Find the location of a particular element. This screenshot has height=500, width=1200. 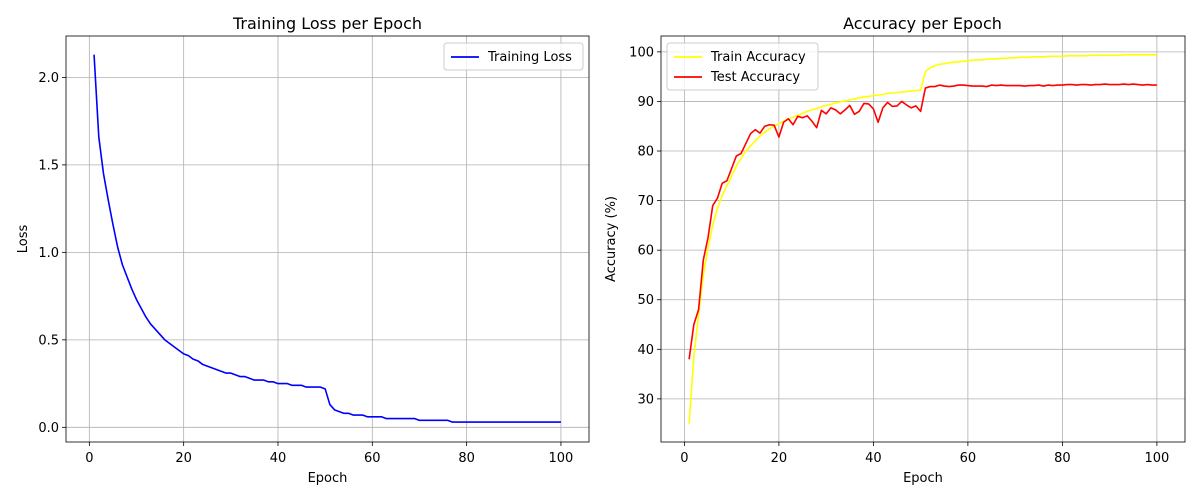

loss-y-tick-label: 0.0 is located at coordinates (48, 428).